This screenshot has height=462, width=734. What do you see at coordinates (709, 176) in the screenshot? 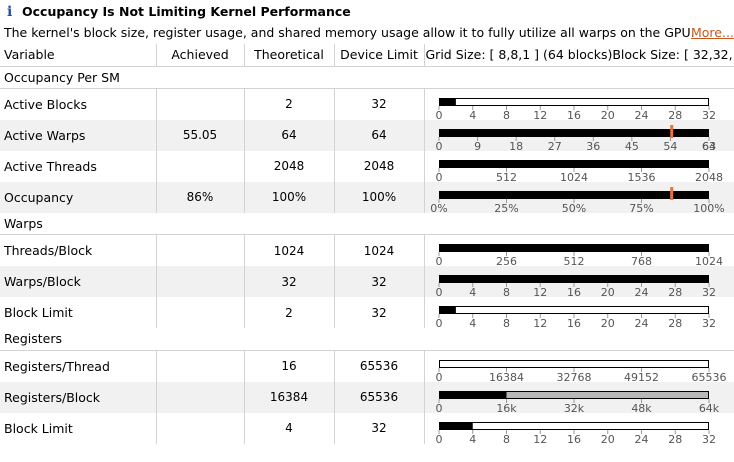
I see `bar-tick-label: 2048` at bounding box center [709, 176].